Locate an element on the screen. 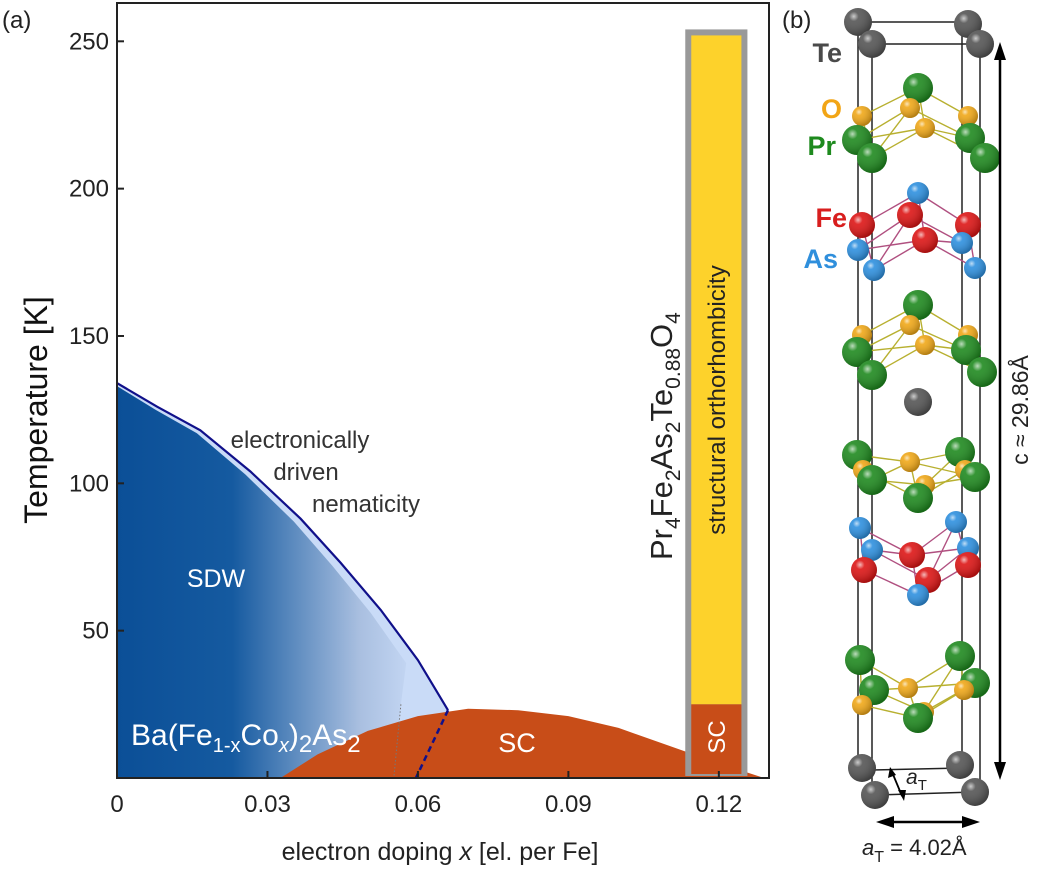  sdw-region is located at coordinates (262, 582).